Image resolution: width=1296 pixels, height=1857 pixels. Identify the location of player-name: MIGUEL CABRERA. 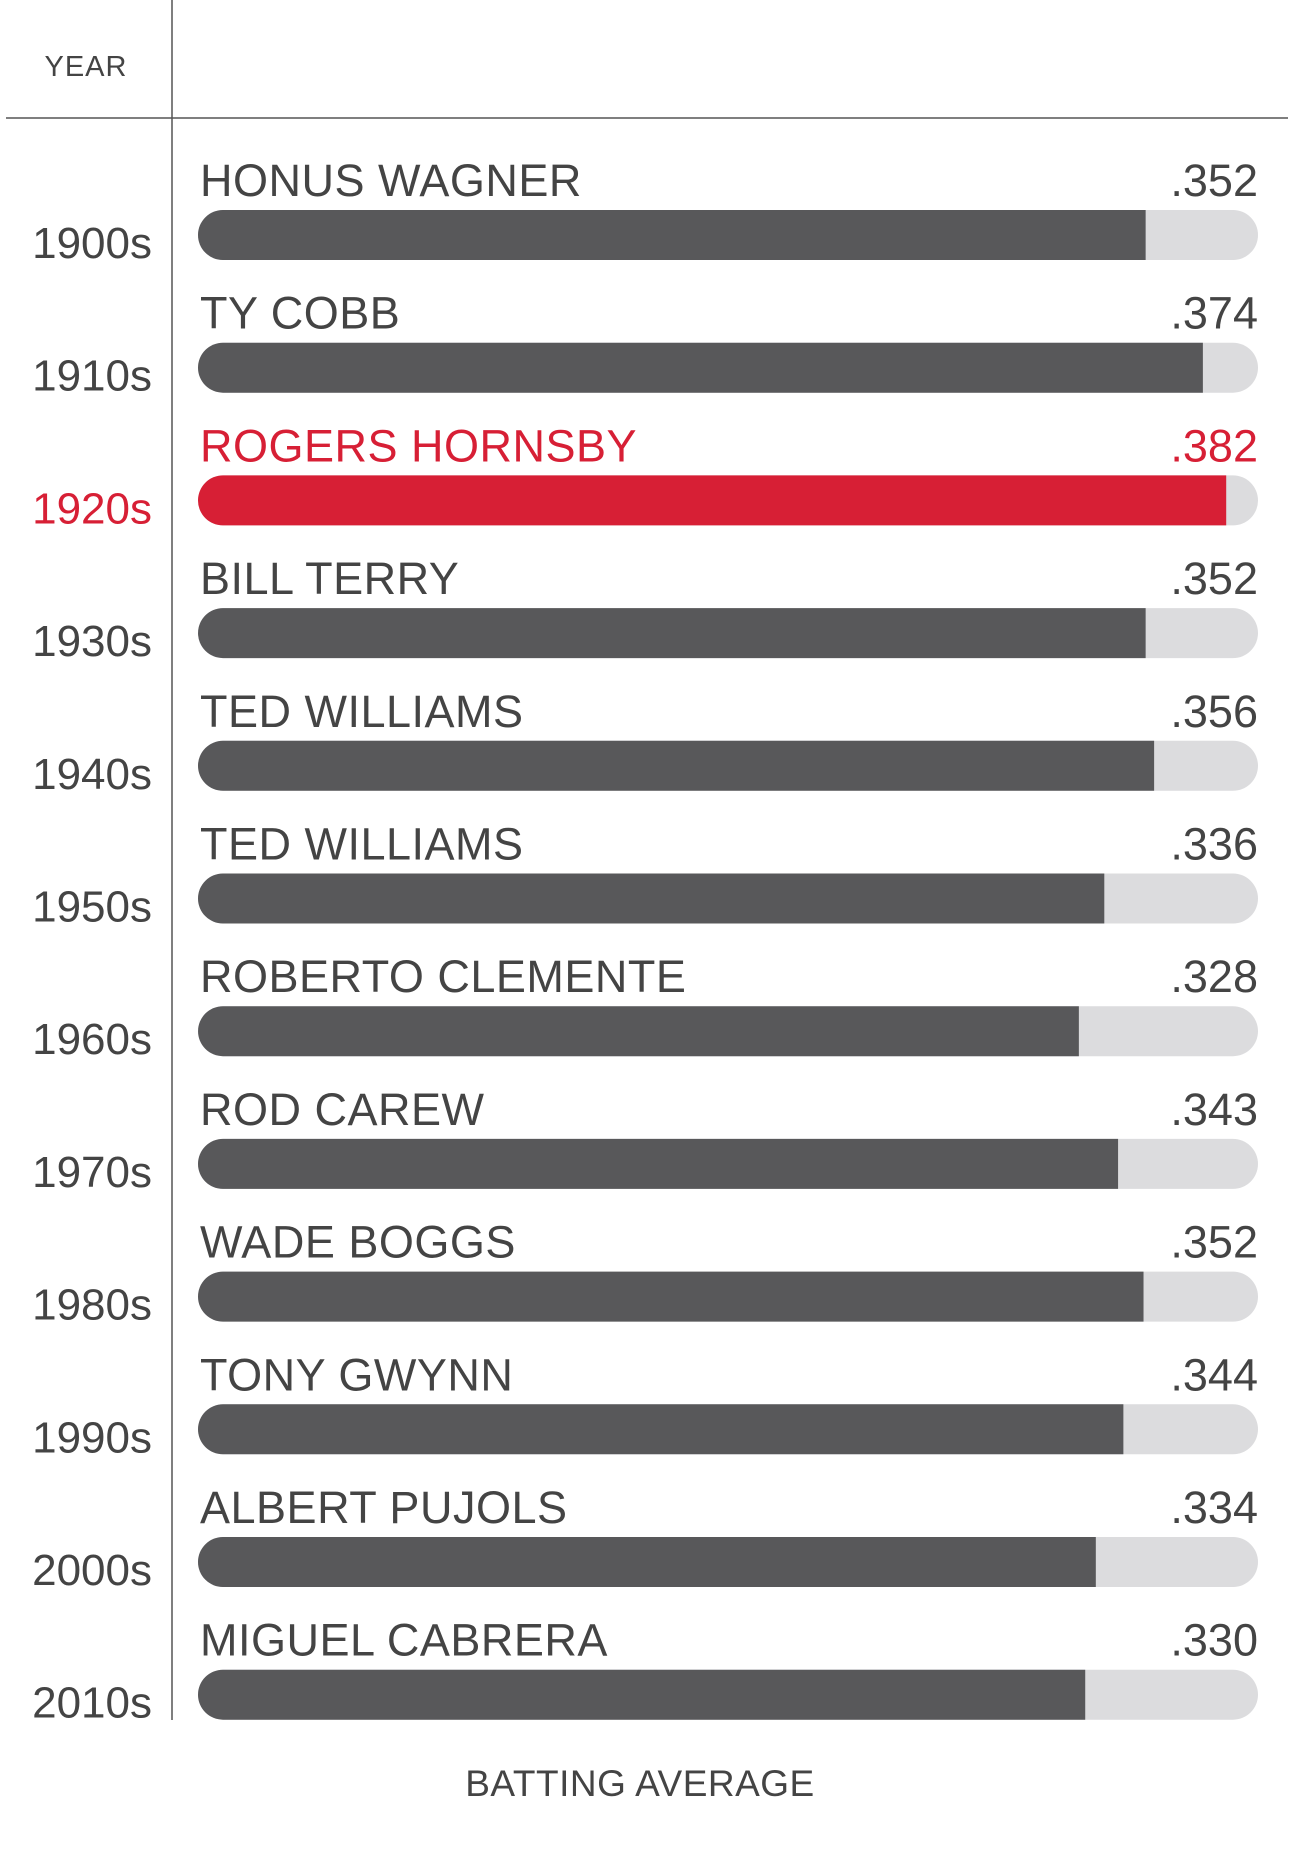
(404, 1640).